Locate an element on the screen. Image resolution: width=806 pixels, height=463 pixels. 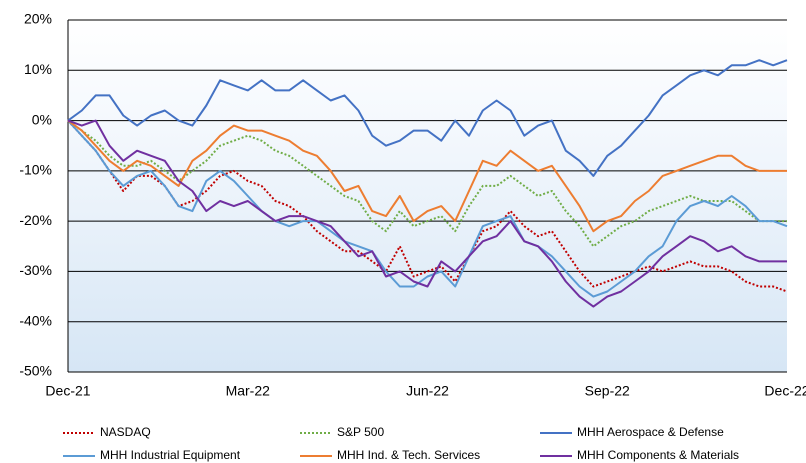
y-tick-label: 0% is located at coordinates (42, 119).